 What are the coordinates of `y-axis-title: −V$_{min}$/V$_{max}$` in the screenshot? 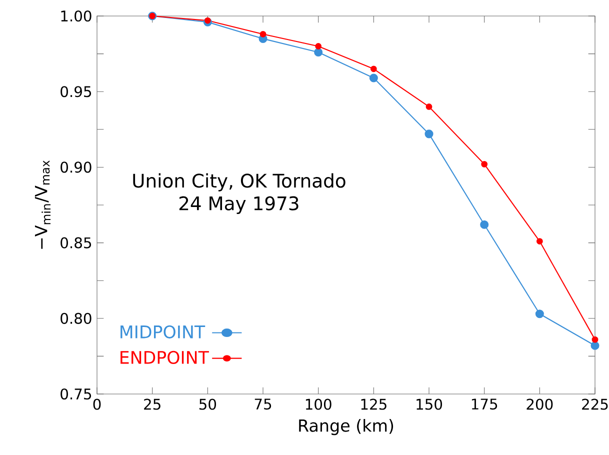 It's located at (42, 204).